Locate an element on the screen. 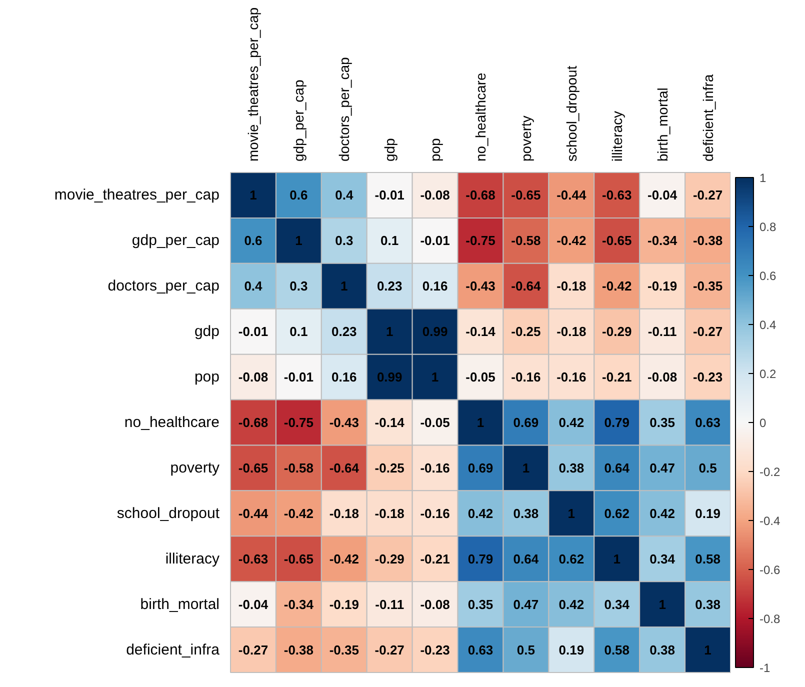  color-bar-label: -0.2 is located at coordinates (770, 472).